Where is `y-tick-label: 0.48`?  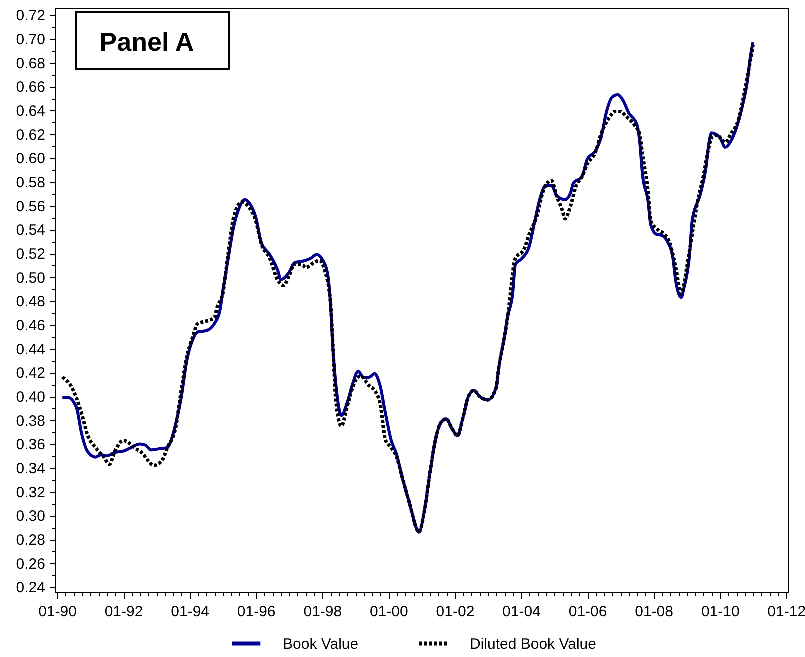
y-tick-label: 0.48 is located at coordinates (31, 302).